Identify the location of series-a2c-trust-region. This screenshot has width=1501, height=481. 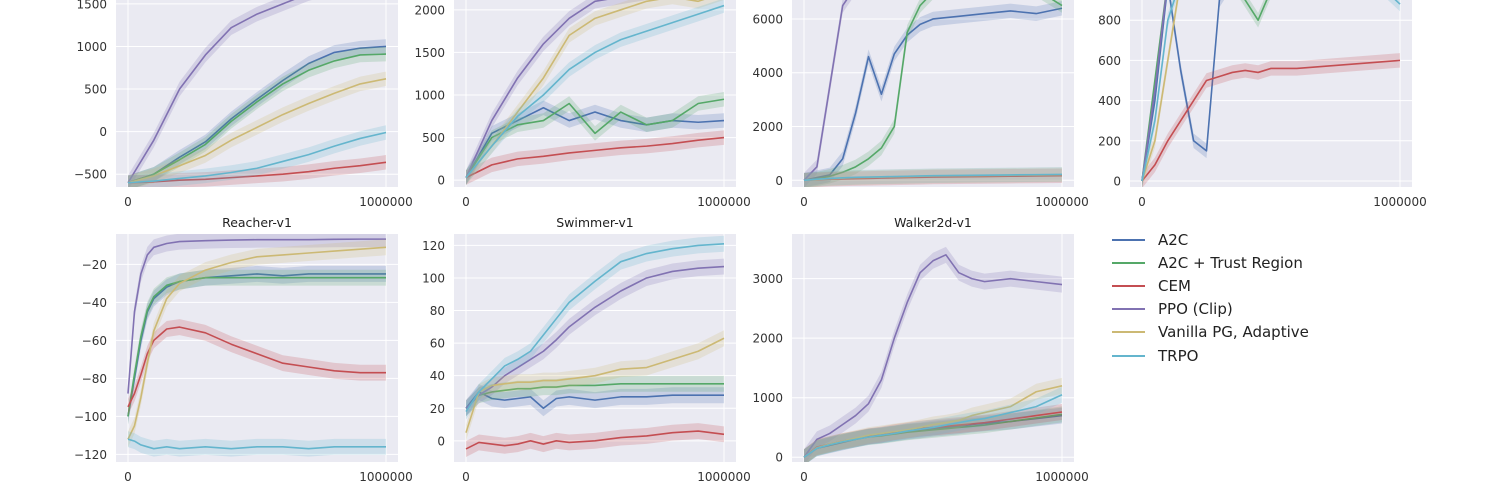
(595, 138).